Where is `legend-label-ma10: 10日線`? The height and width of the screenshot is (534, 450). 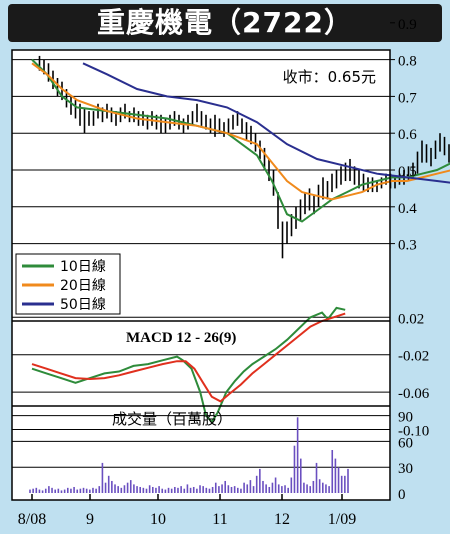
legend-label-ma10: 10日線 is located at coordinates (83, 267).